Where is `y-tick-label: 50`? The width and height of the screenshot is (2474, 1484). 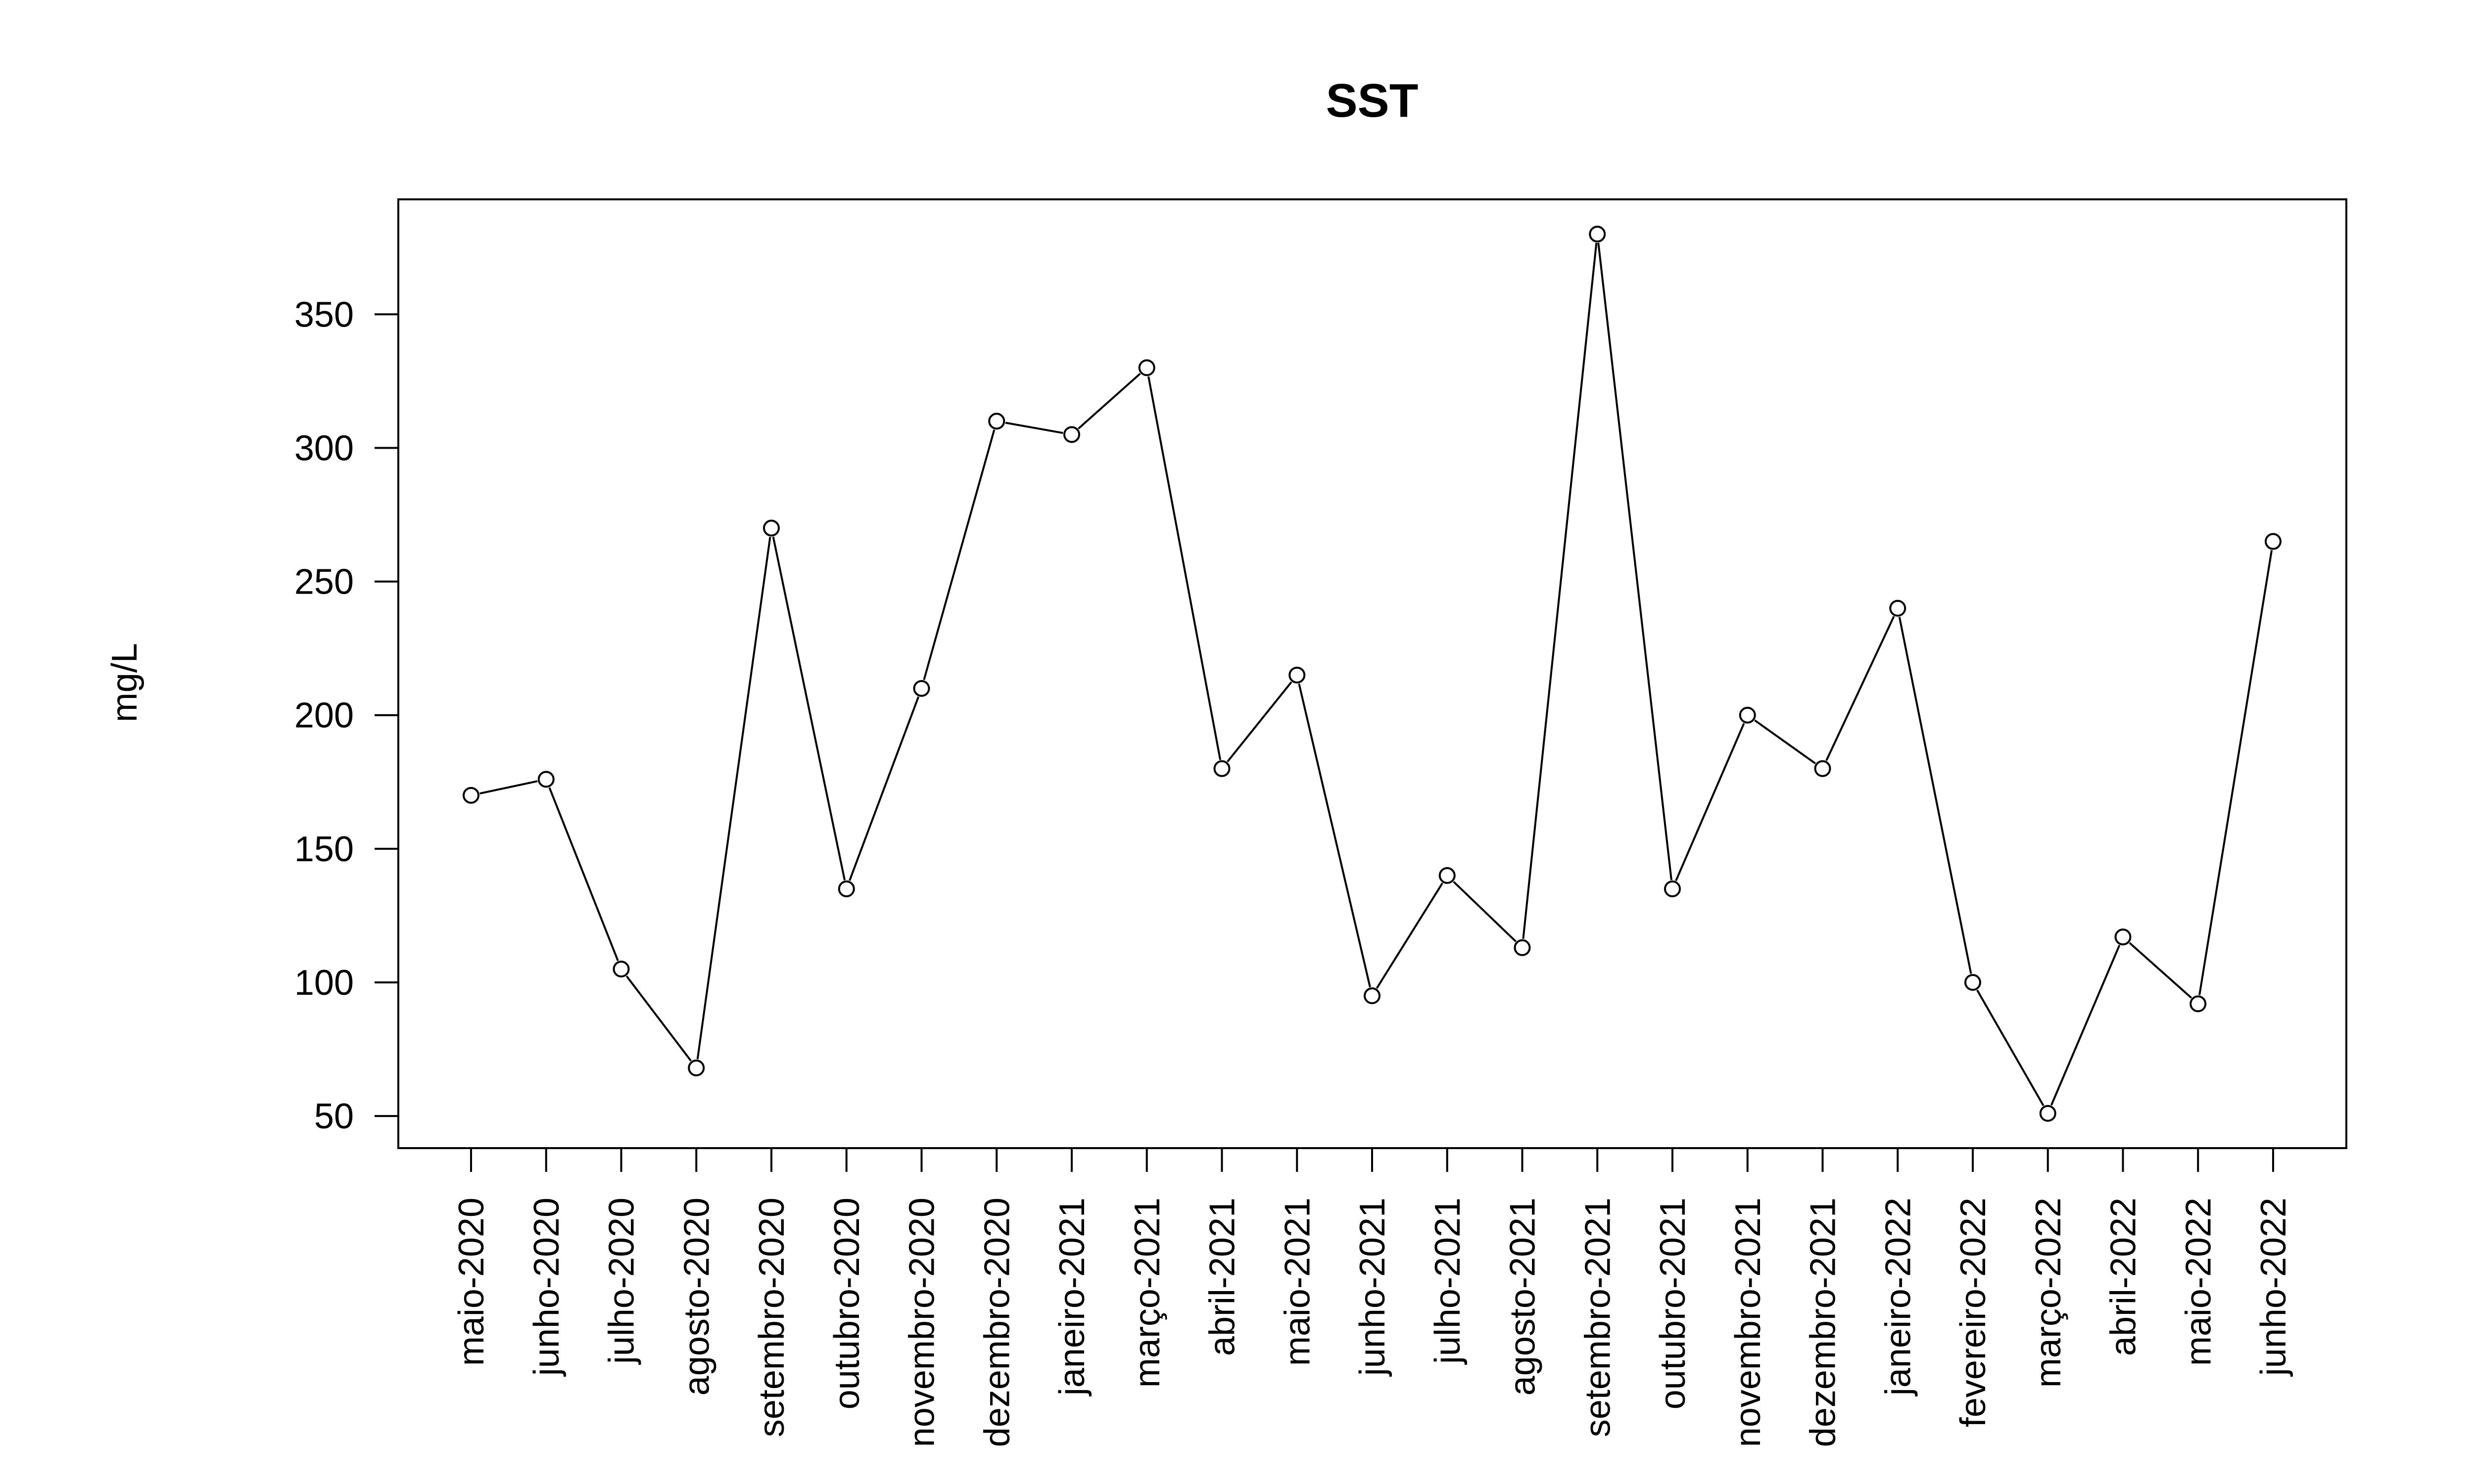 y-tick-label: 50 is located at coordinates (334, 1116).